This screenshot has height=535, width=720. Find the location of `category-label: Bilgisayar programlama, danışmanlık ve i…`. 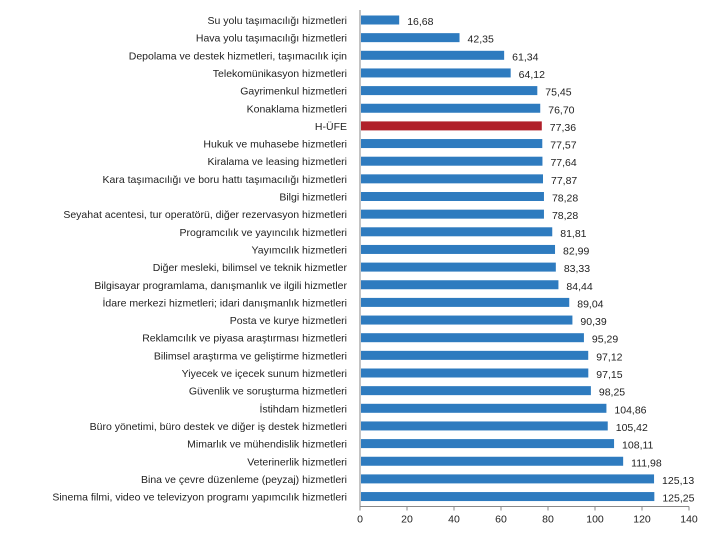

category-label: Bilgisayar programlama, danışmanlık ve i… is located at coordinates (220, 286).